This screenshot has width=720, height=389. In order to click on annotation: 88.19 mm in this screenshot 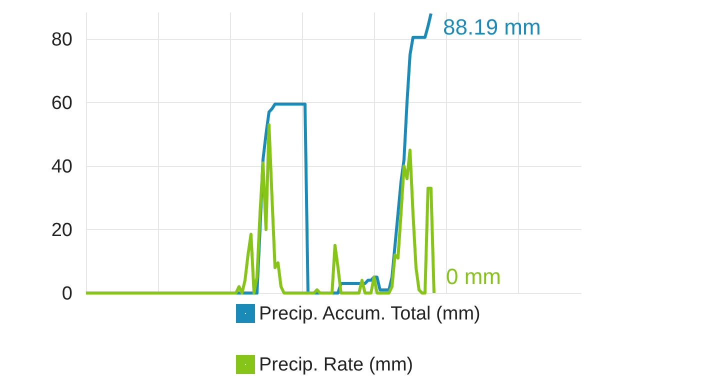, I will do `click(492, 27)`.